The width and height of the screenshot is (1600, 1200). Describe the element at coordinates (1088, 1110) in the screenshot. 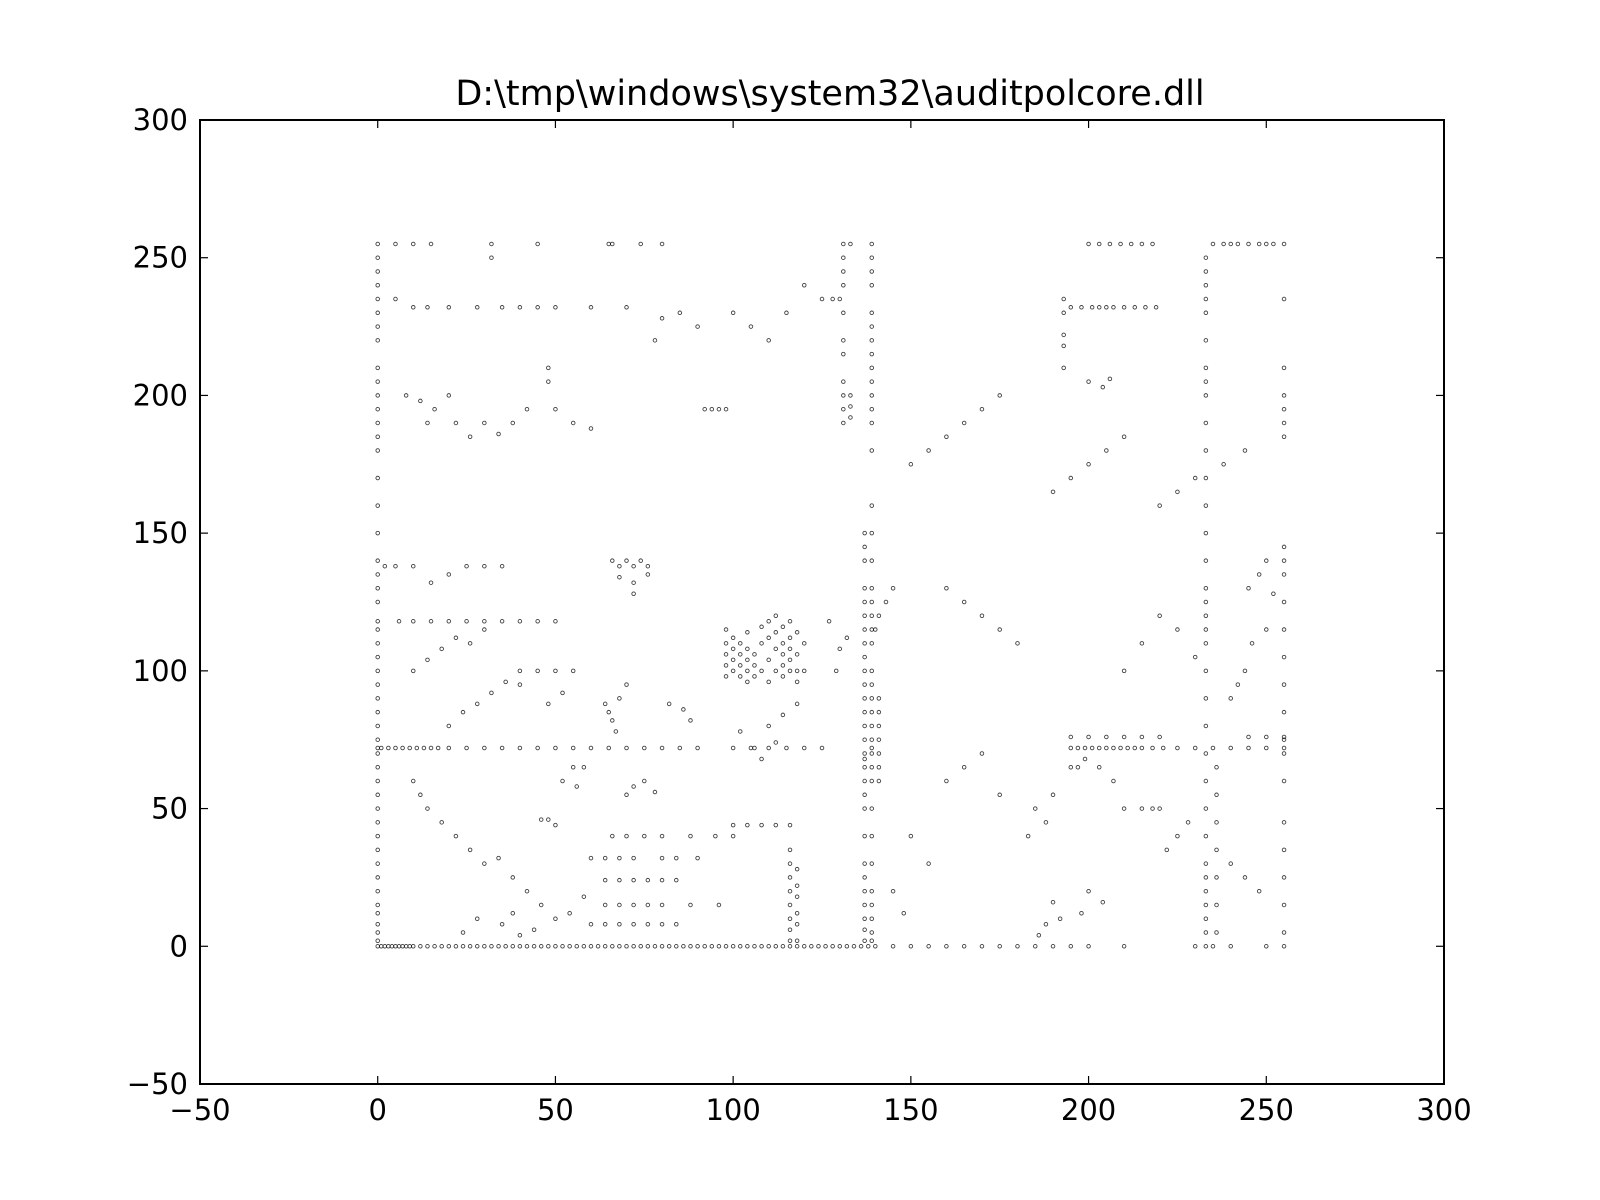

I see `x-tick-label: 200` at that location.